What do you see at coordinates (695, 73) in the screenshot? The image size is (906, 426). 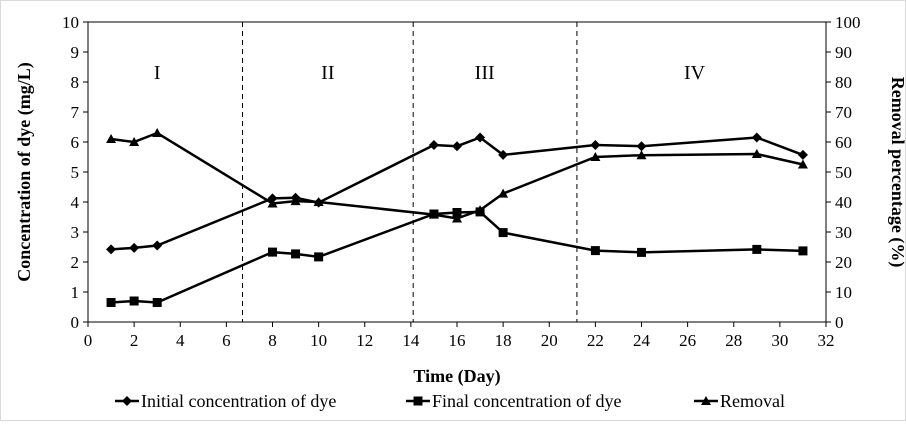 I see `phase-label: IV` at bounding box center [695, 73].